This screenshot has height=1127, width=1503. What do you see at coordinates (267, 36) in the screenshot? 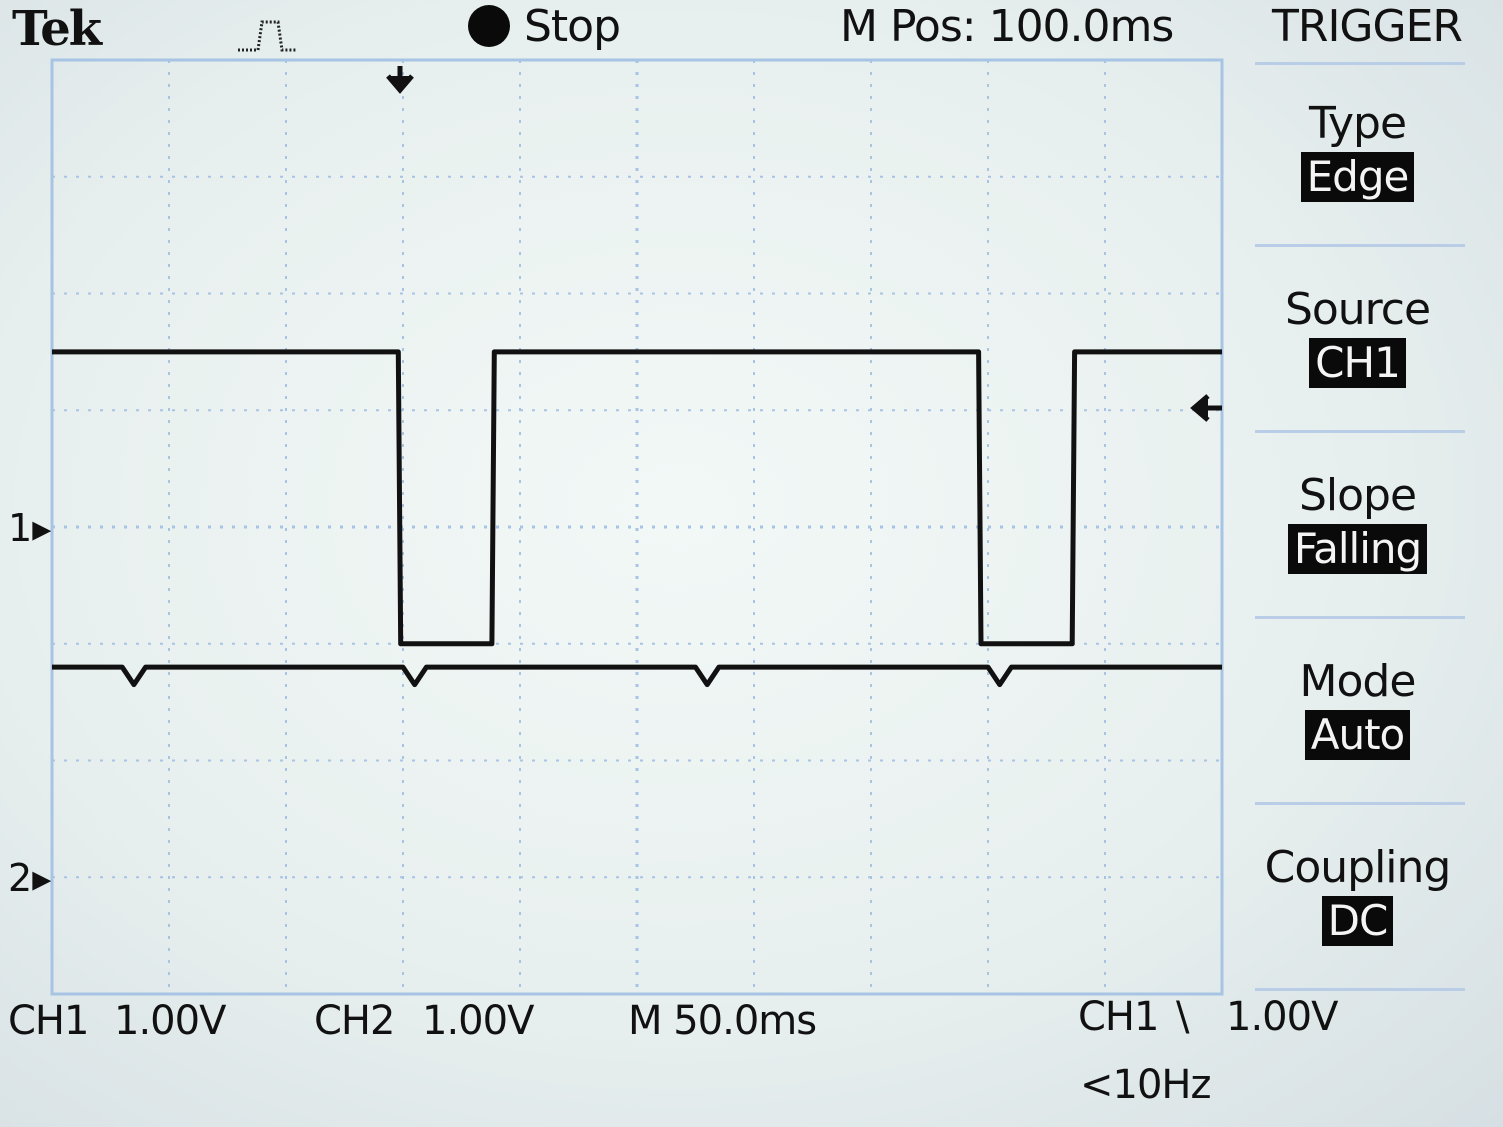
I see `pulse-icon` at bounding box center [267, 36].